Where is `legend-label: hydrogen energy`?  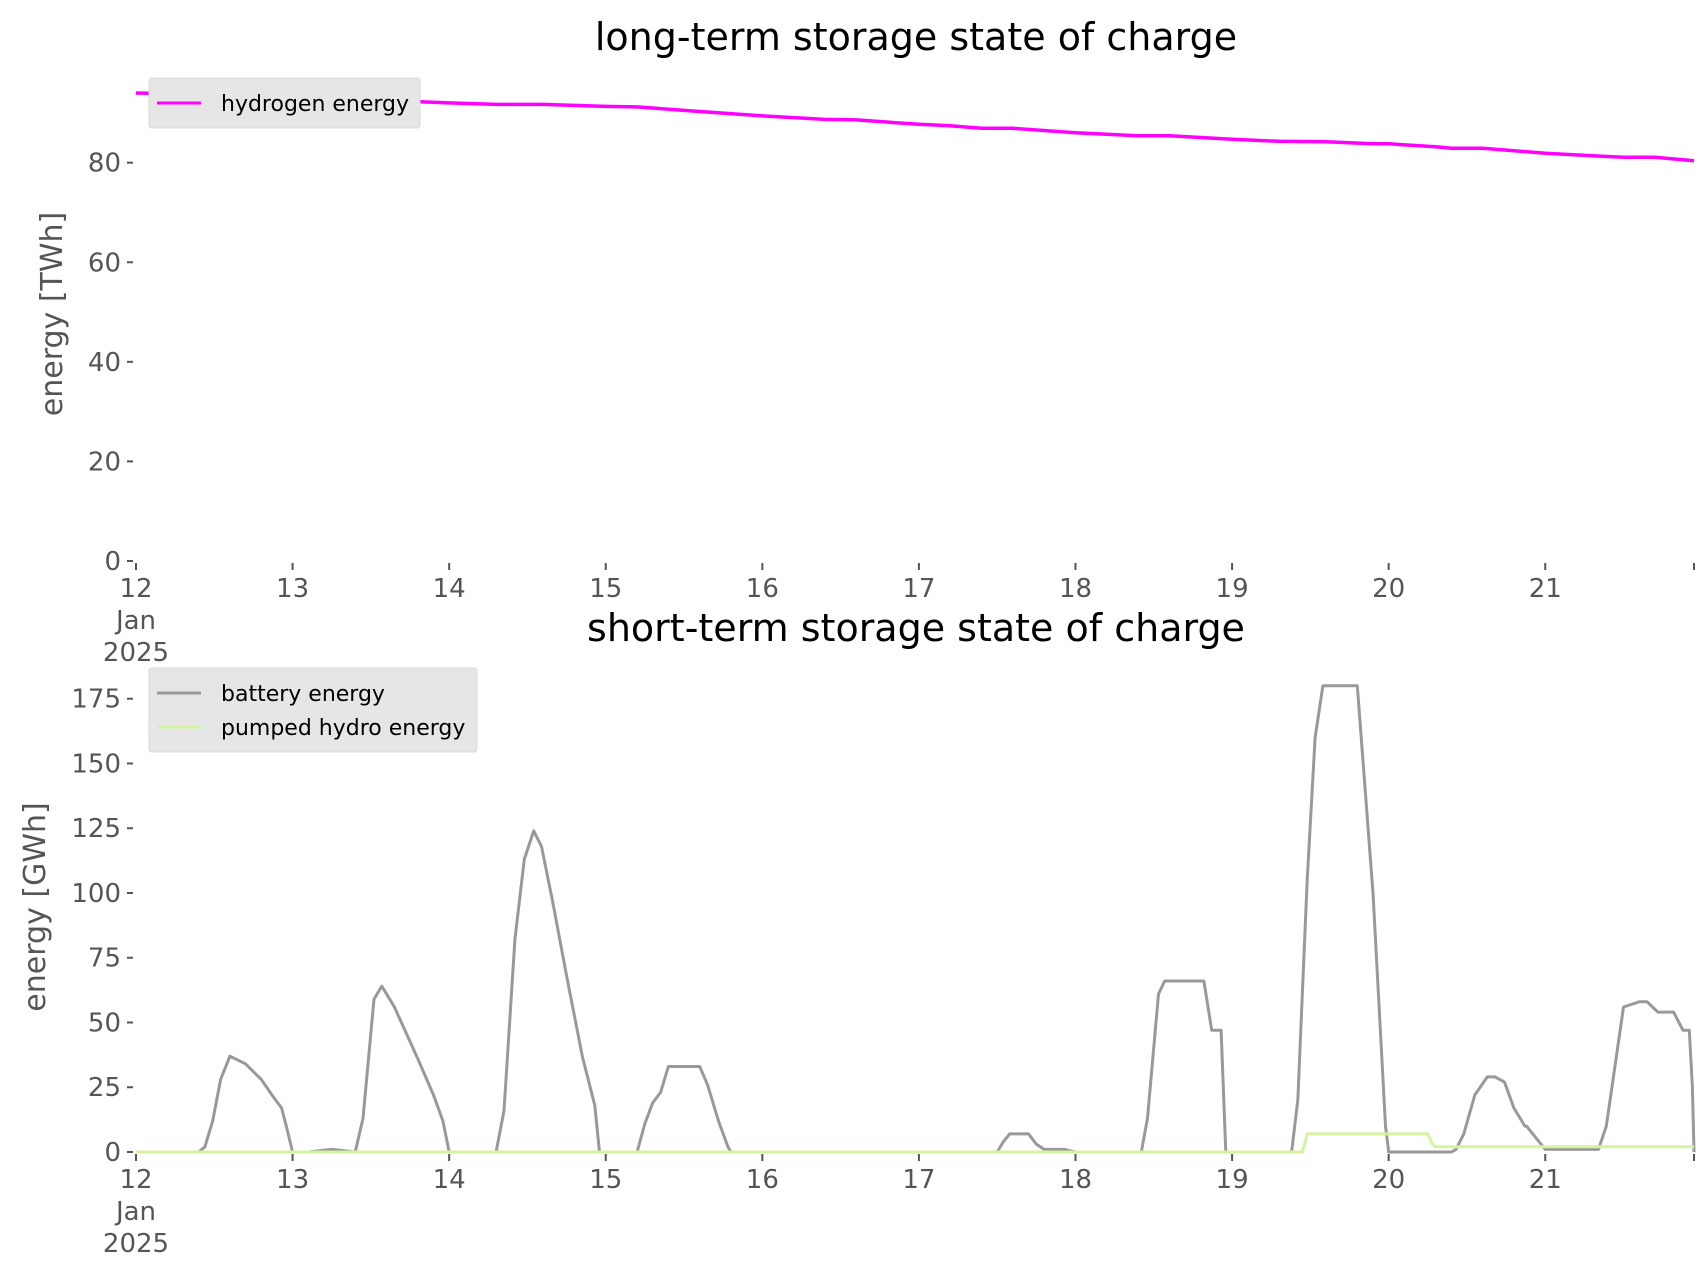
legend-label: hydrogen energy is located at coordinates (315, 104).